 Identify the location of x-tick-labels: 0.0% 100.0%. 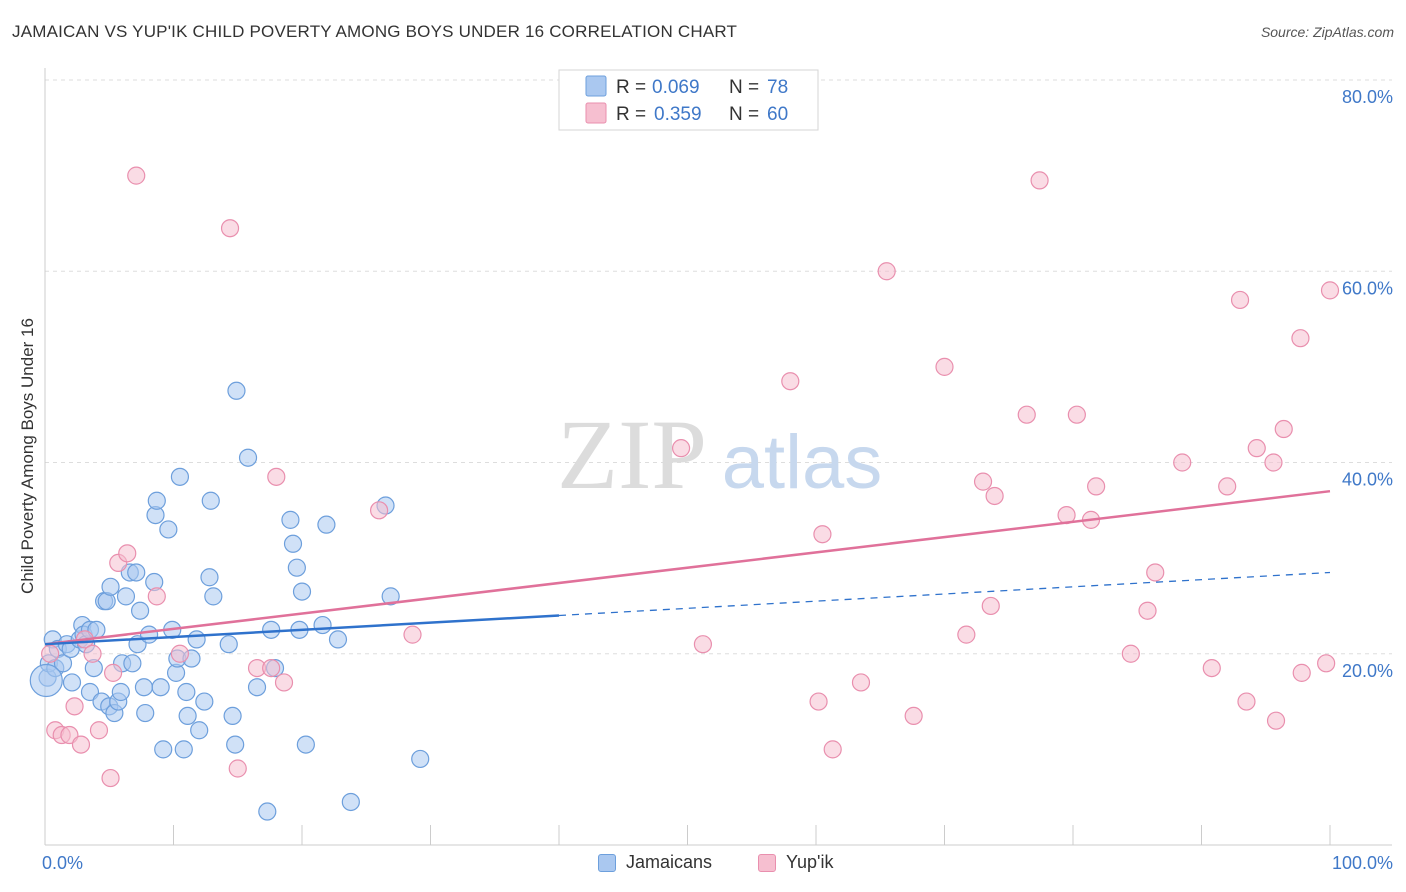
(717, 863).